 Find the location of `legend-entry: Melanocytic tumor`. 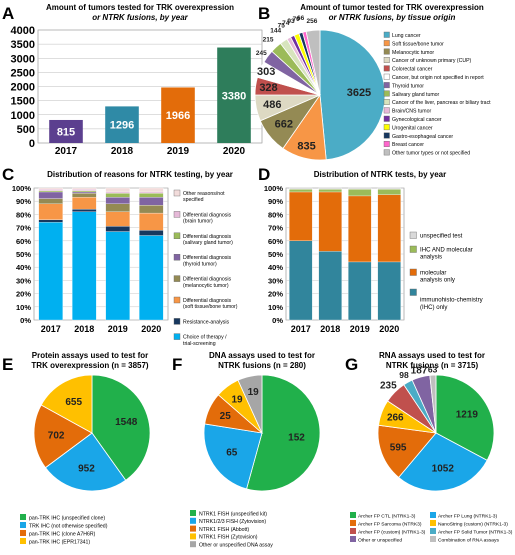

legend-entry: Melanocytic tumor is located at coordinates (413, 53).